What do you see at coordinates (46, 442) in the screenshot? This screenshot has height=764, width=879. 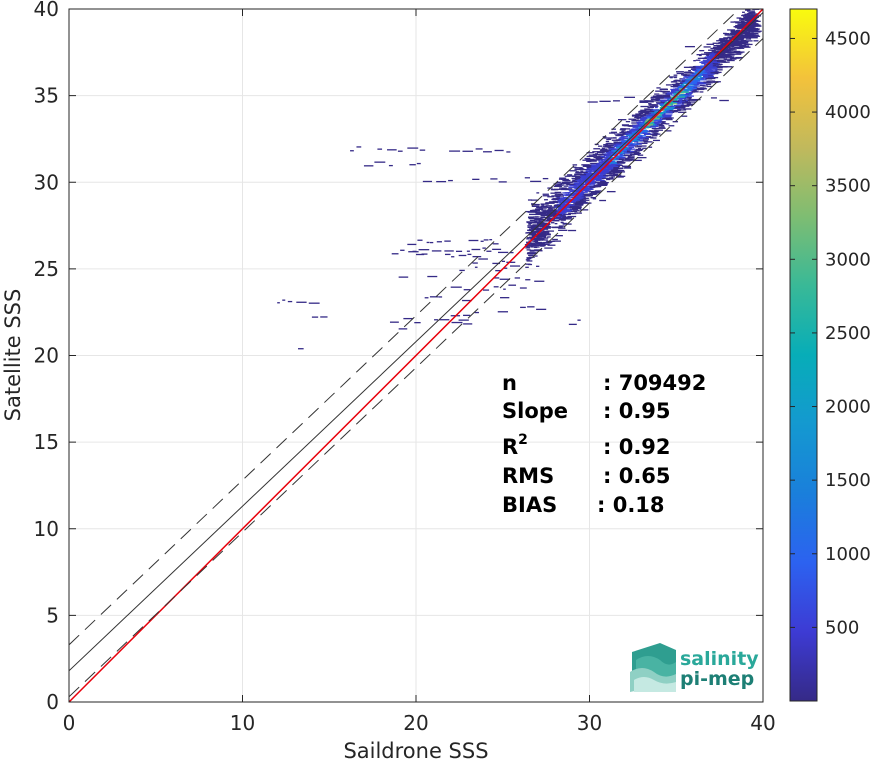 I see `y-tick-label: 15` at bounding box center [46, 442].